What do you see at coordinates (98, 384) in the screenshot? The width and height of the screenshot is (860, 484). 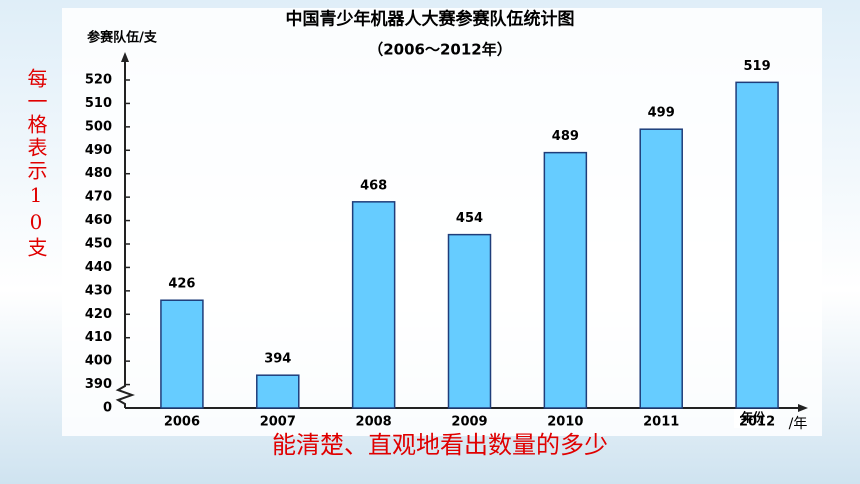 I see `y-tick-label: 390` at bounding box center [98, 384].